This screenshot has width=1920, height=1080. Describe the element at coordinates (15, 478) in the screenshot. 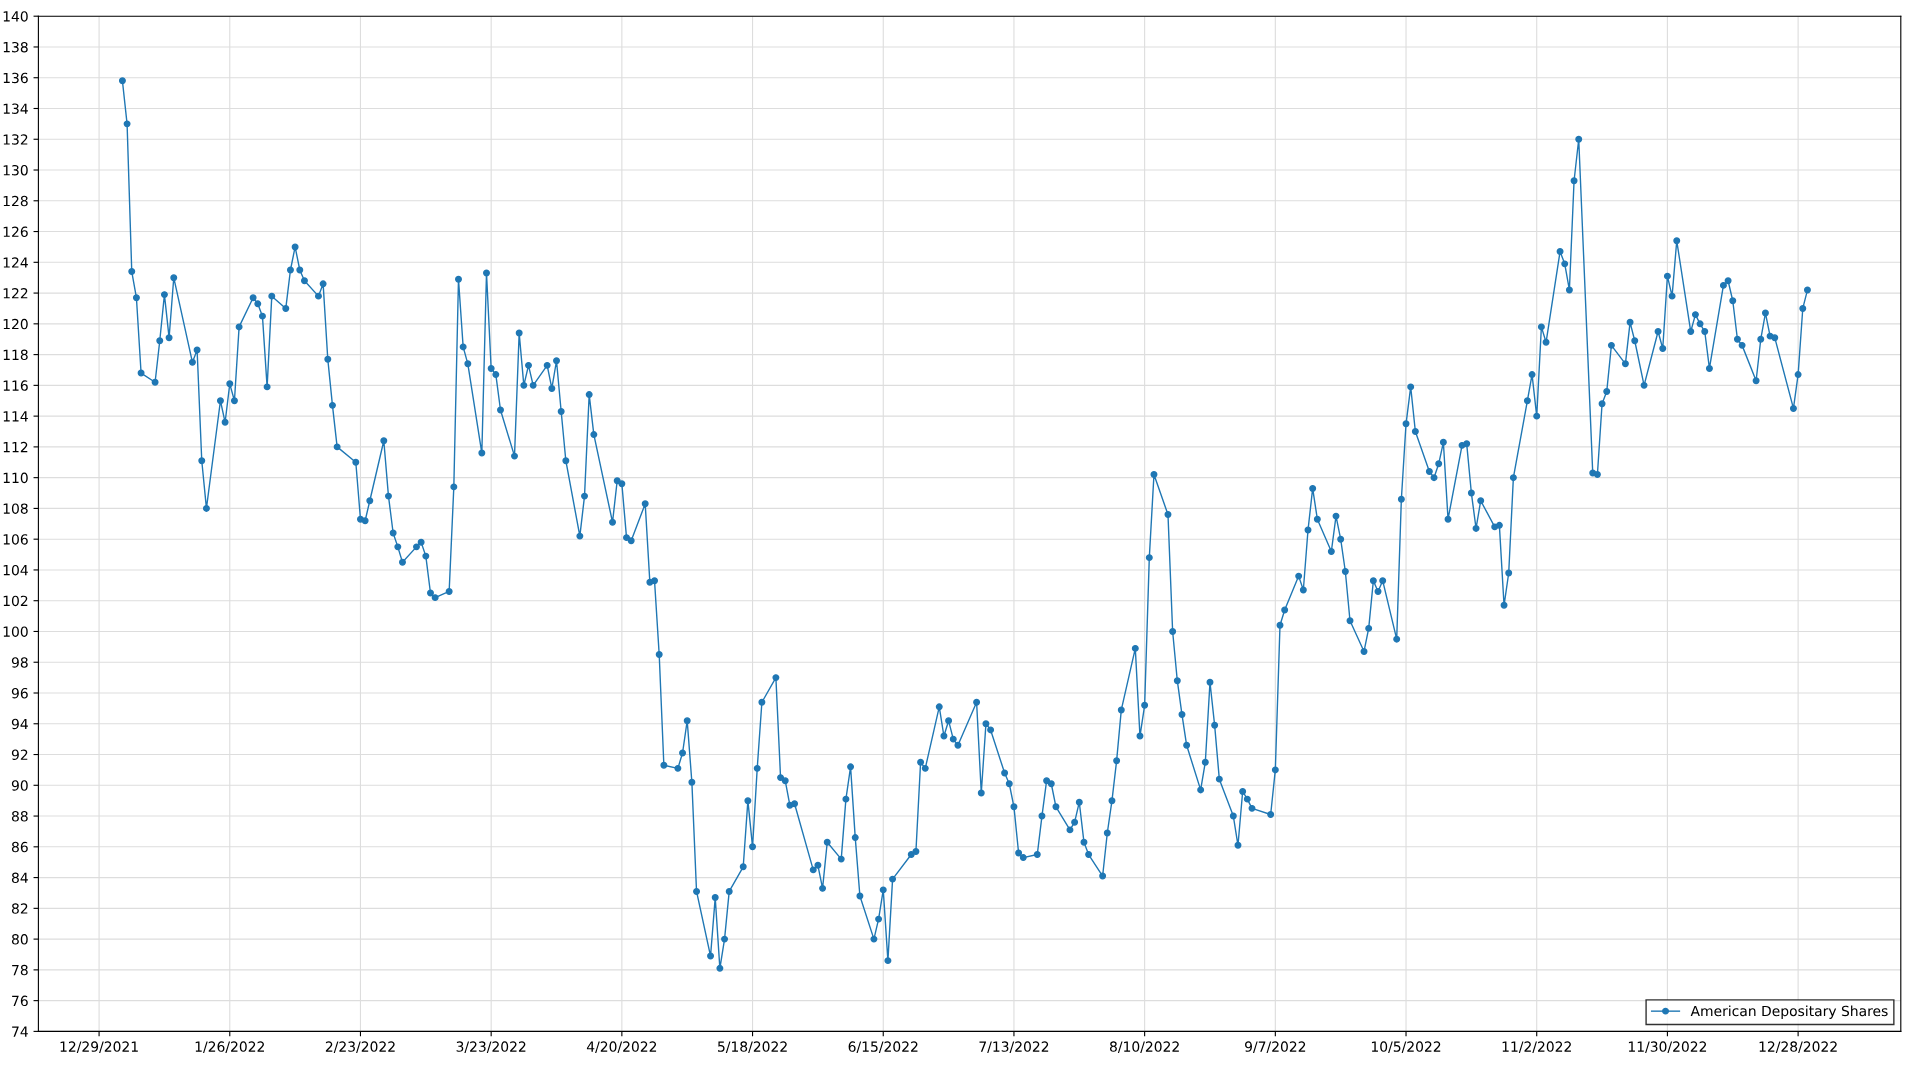

I see `y-tick-label: 110` at that location.